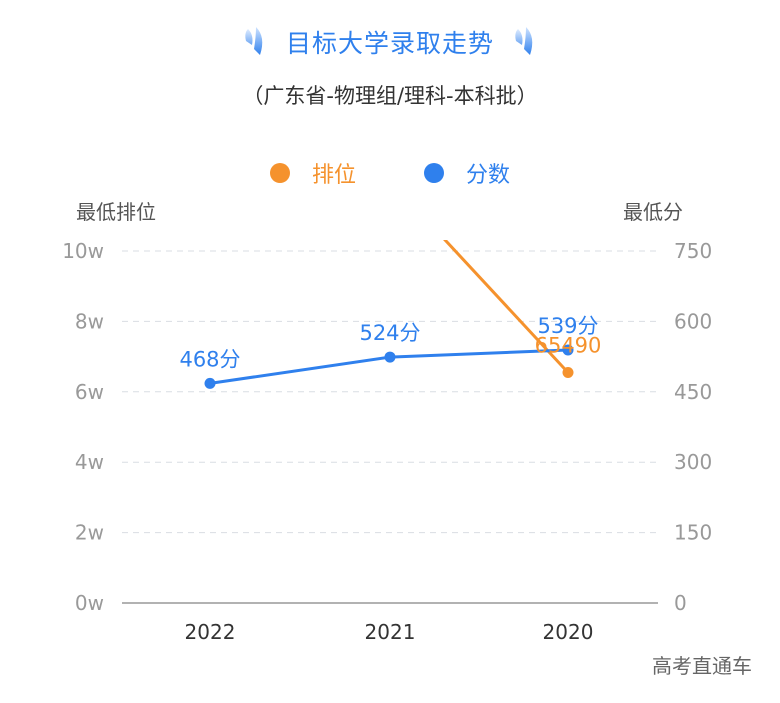  Describe the element at coordinates (693, 321) in the screenshot. I see `right-tick-label: 600` at that location.